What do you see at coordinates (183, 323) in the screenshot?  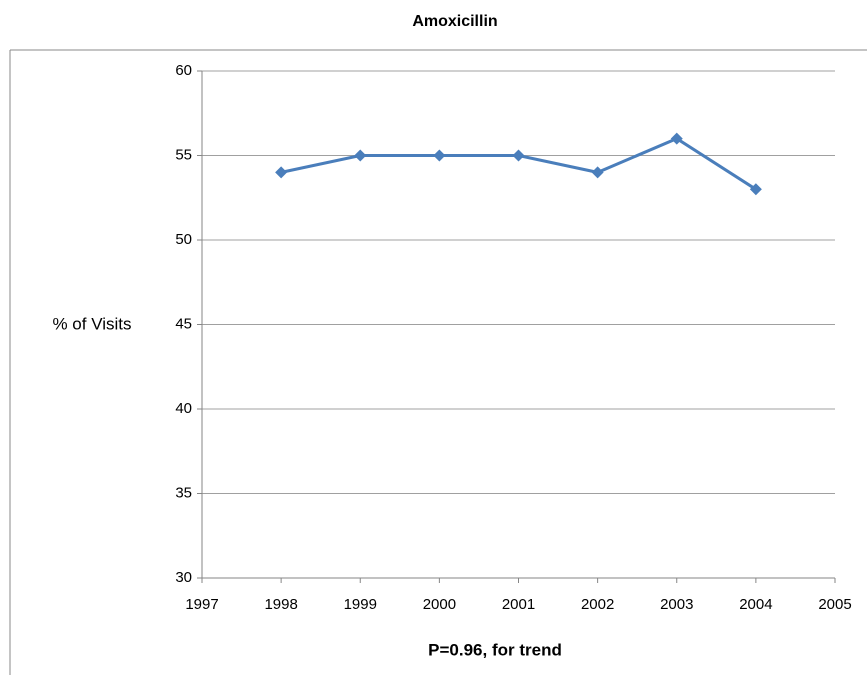 I see `y-tick-label: 45` at bounding box center [183, 323].